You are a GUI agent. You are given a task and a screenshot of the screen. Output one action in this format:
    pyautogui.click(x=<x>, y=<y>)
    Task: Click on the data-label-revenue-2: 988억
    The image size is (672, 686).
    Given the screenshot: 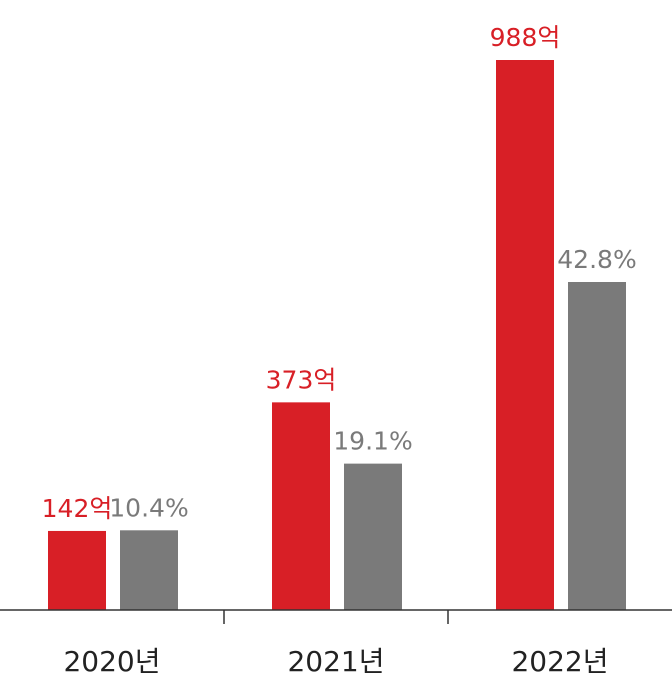 What is the action you would take?
    pyautogui.click(x=525, y=37)
    